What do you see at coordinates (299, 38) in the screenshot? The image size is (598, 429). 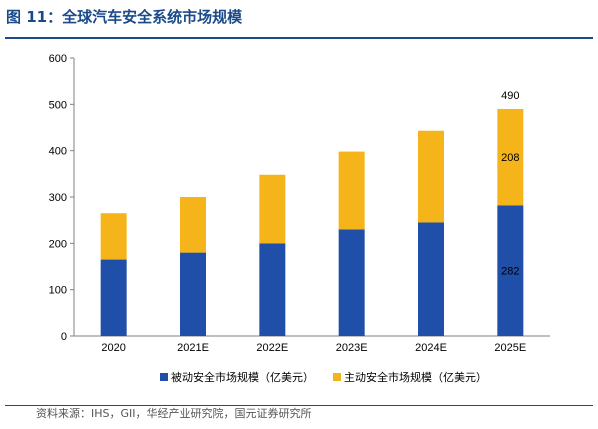 I see `title-rule` at bounding box center [299, 38].